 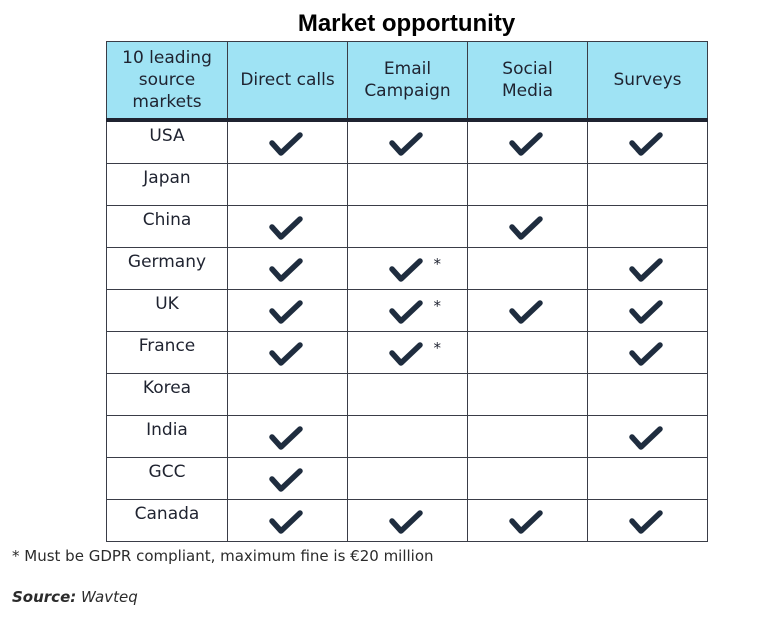 I want to click on column-header-direct-calls: Direct calls, so click(x=287, y=81).